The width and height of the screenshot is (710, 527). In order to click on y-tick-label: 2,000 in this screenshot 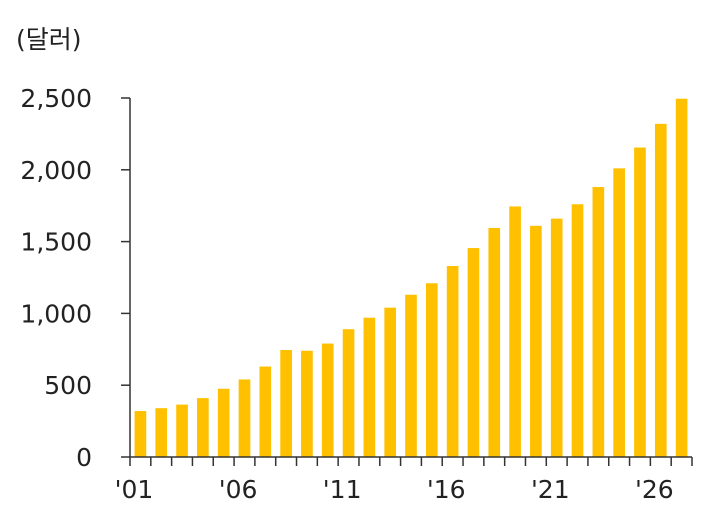, I will do `click(56, 170)`.